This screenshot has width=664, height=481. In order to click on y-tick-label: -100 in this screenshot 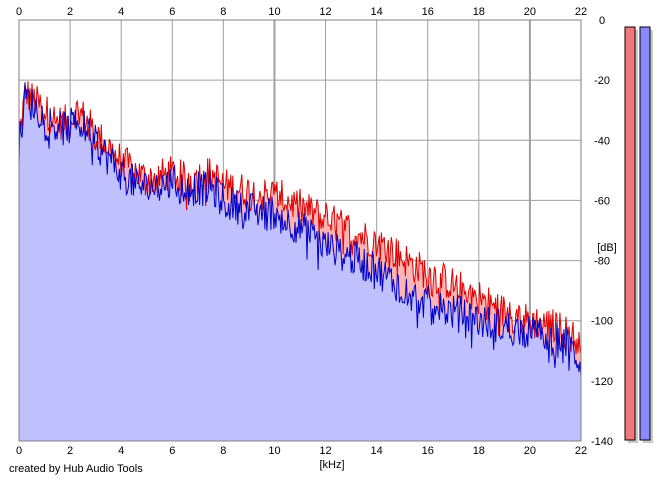, I will do `click(602, 322)`.